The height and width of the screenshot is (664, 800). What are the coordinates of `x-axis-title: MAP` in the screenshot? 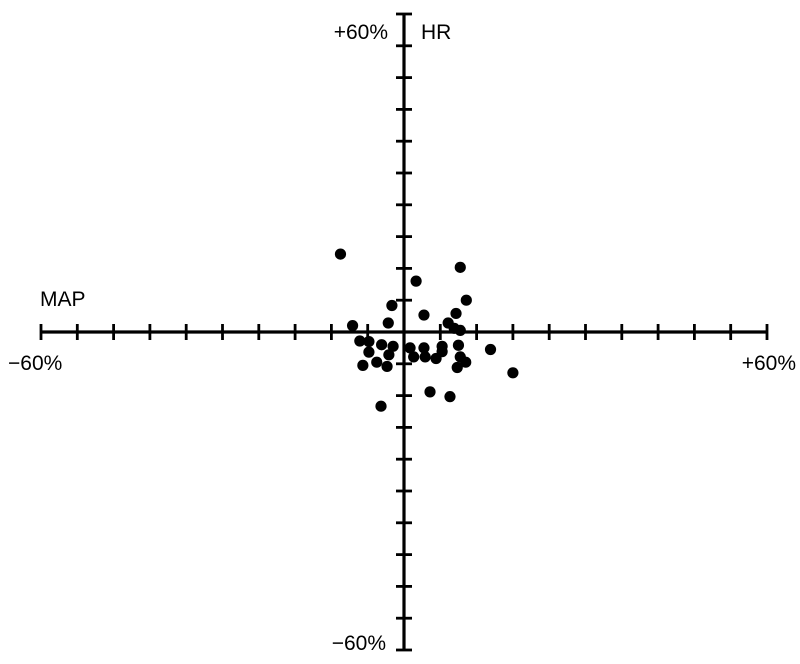 It's located at (63, 299).